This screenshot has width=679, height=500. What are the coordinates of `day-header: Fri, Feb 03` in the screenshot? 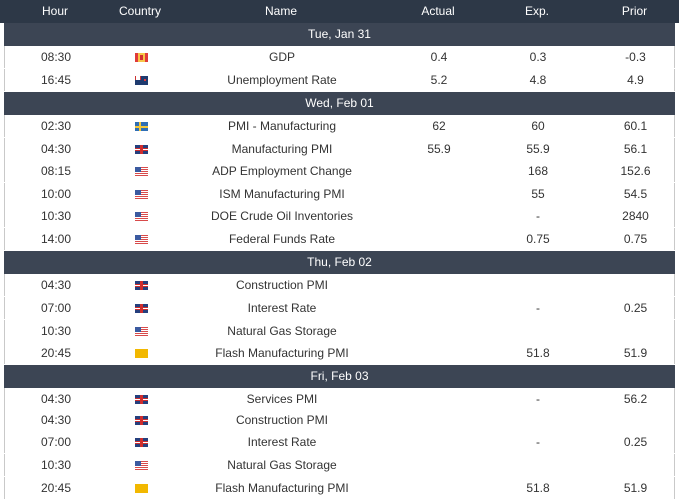 It's located at (339, 376).